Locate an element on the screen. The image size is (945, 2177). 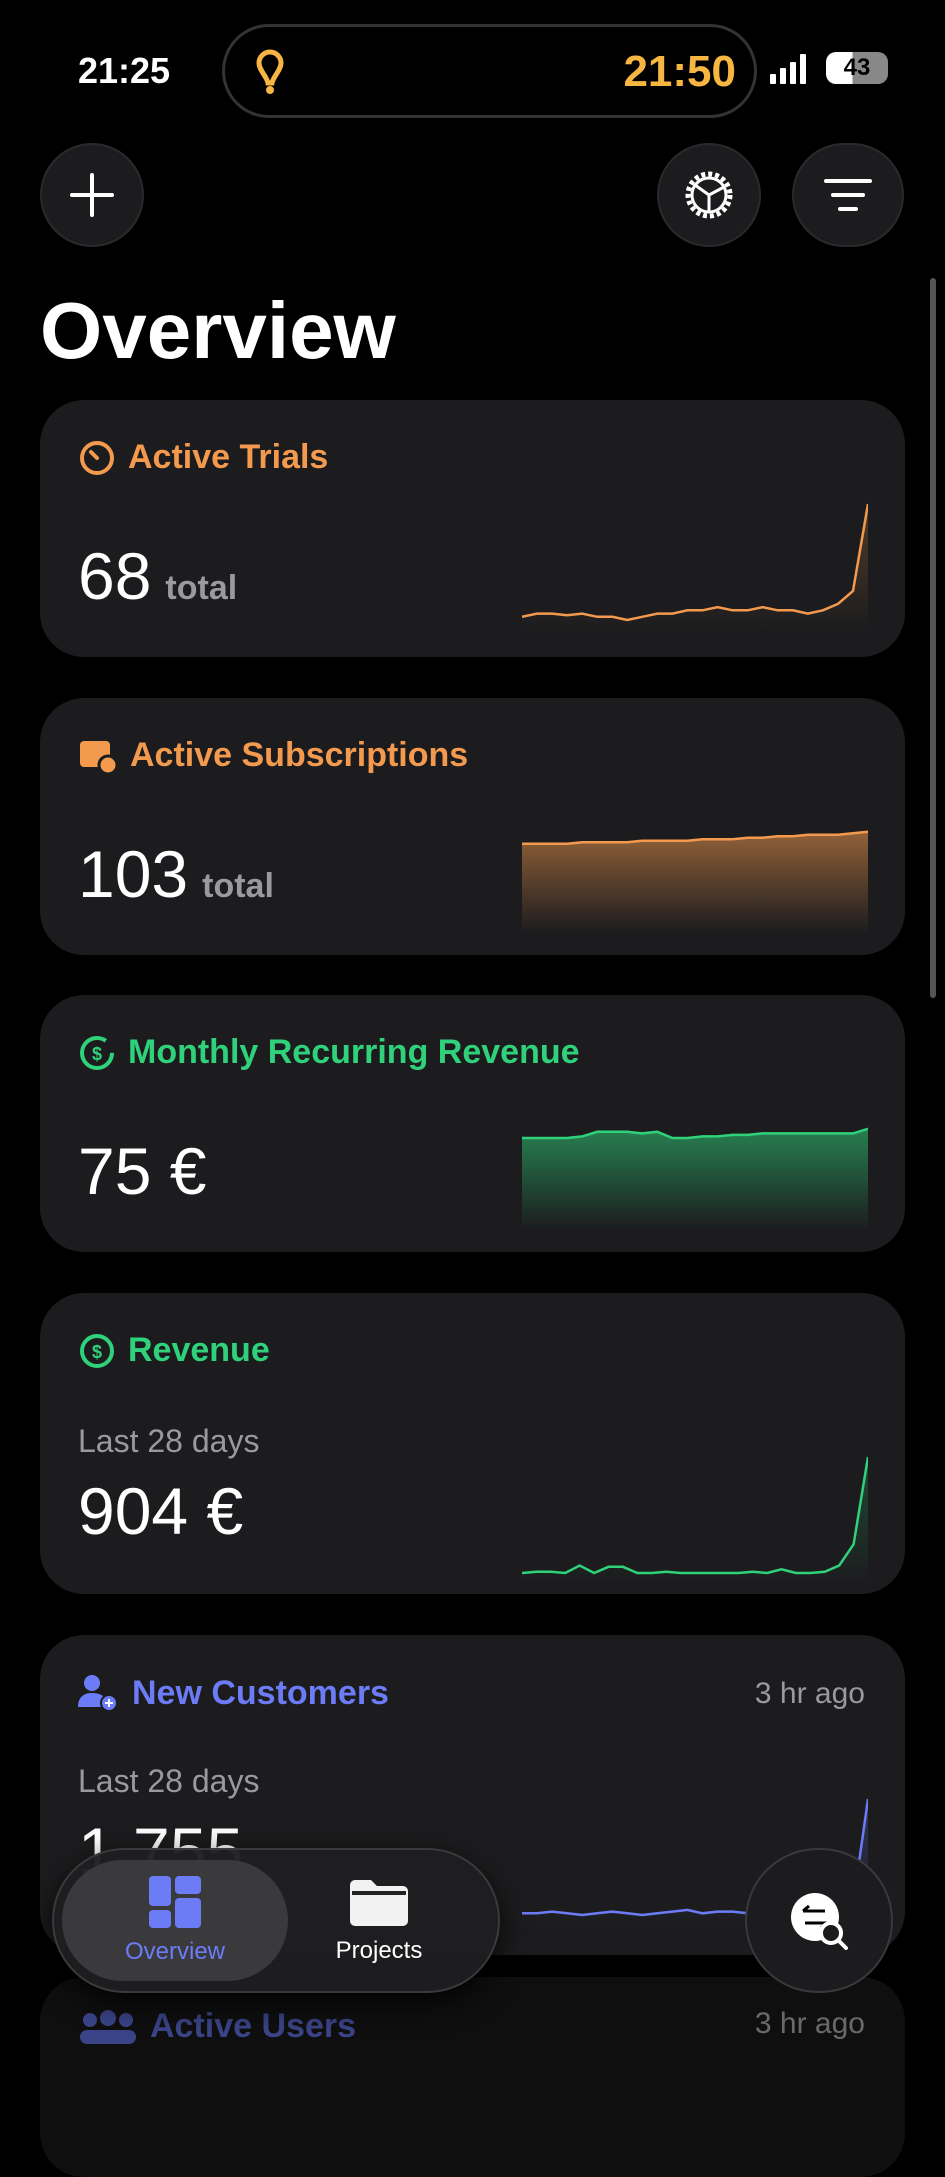
calendar-clock-icon is located at coordinates (99, 757).